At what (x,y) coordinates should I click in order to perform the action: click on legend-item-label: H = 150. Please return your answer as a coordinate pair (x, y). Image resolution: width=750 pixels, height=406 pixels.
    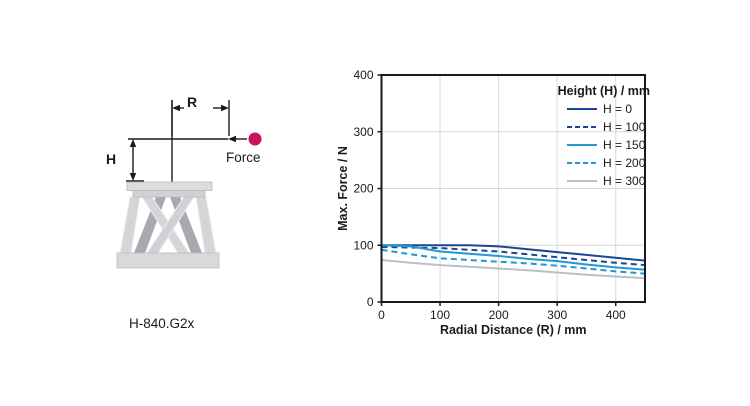
    Looking at the image, I should click on (624, 145).